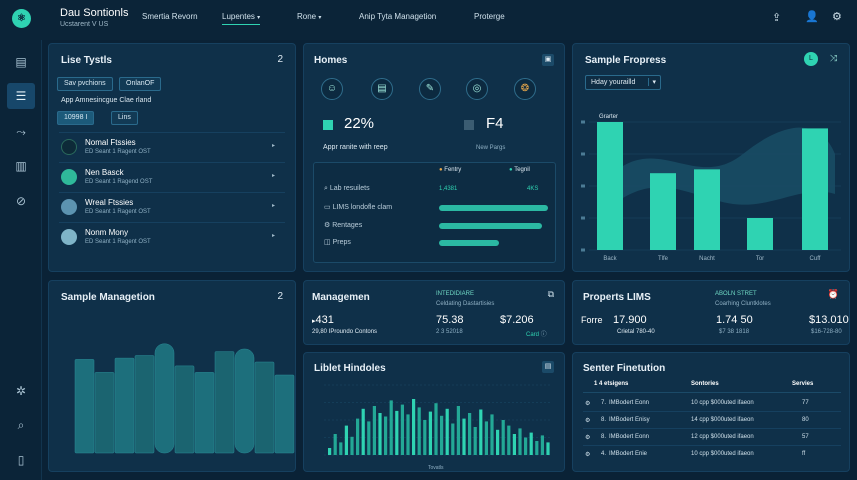  I want to click on nav-link-4: Anip Tyta Managetion, so click(398, 16).